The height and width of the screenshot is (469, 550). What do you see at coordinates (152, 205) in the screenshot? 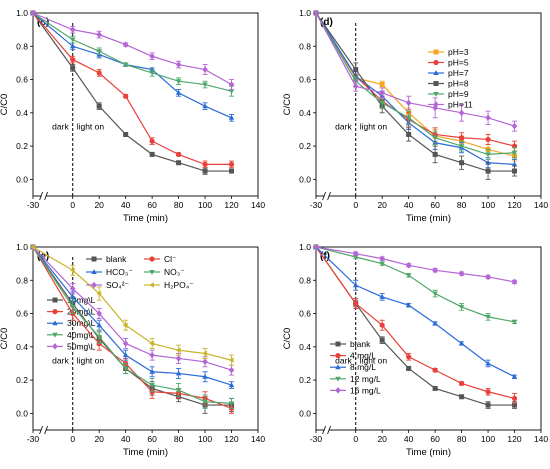
I see `x-tick-label: 60` at bounding box center [152, 205].